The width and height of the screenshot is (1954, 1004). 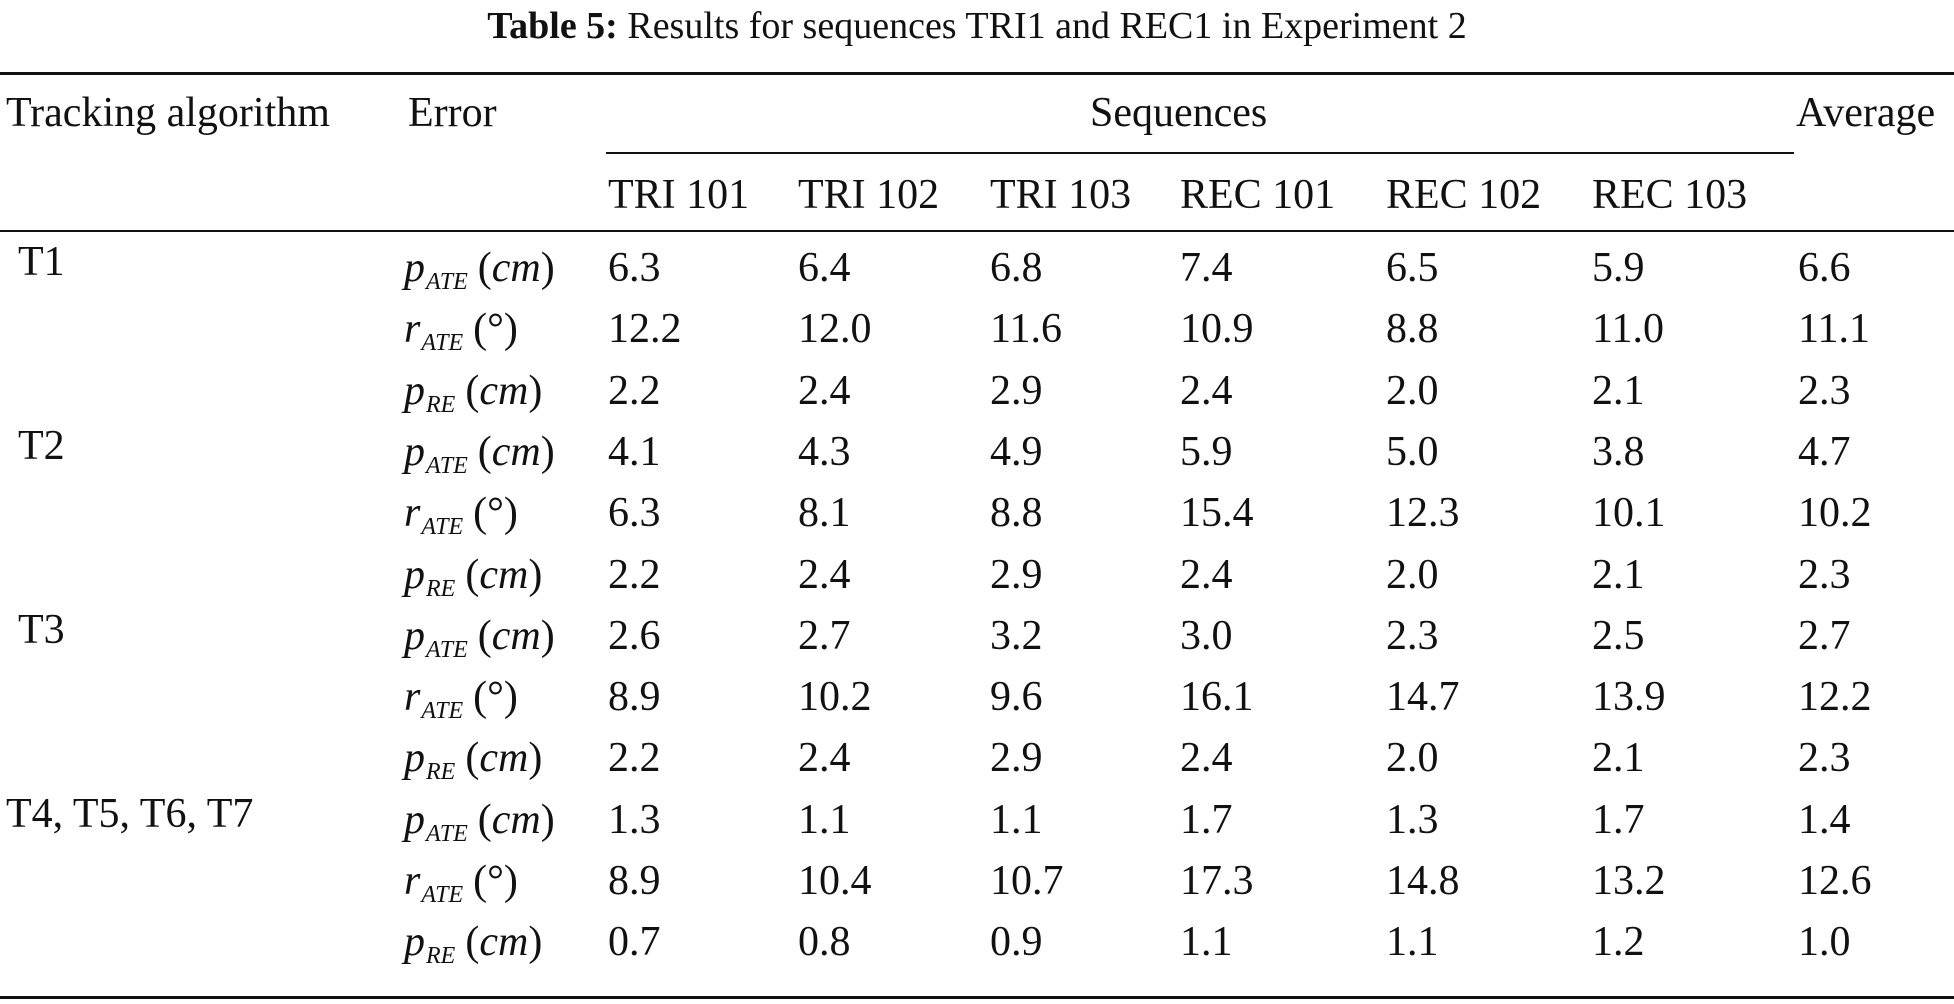 What do you see at coordinates (824, 942) in the screenshot?
I see `value-cell: 0.8` at bounding box center [824, 942].